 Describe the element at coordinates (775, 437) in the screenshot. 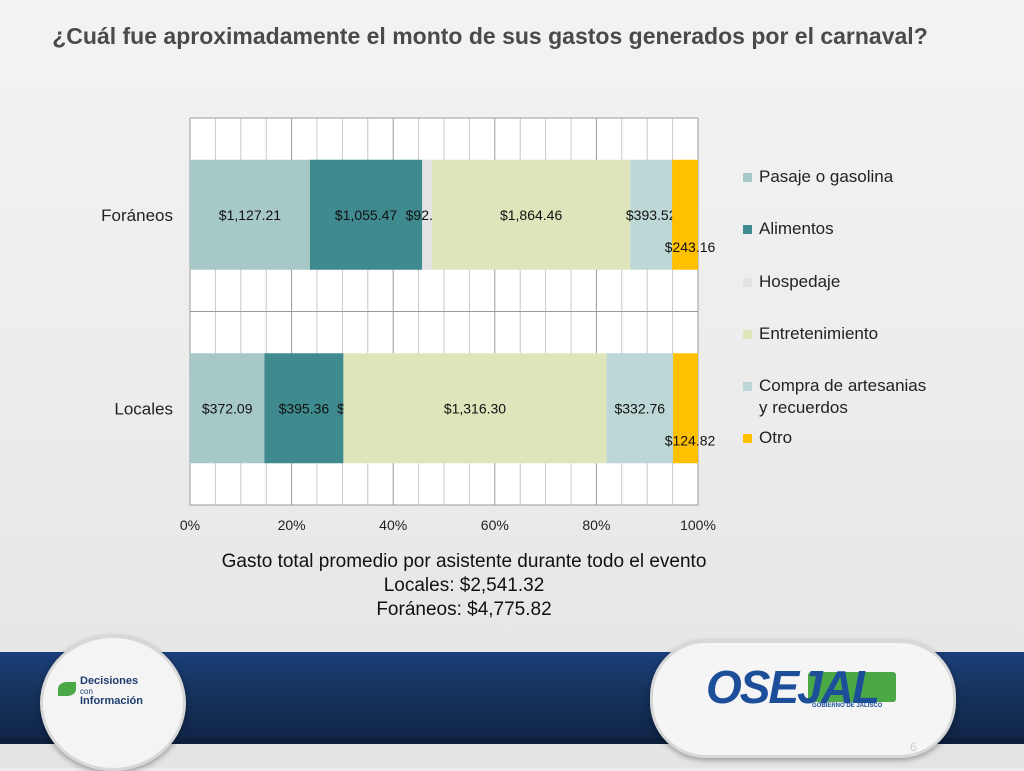

I see `legend-label: Otro` at that location.